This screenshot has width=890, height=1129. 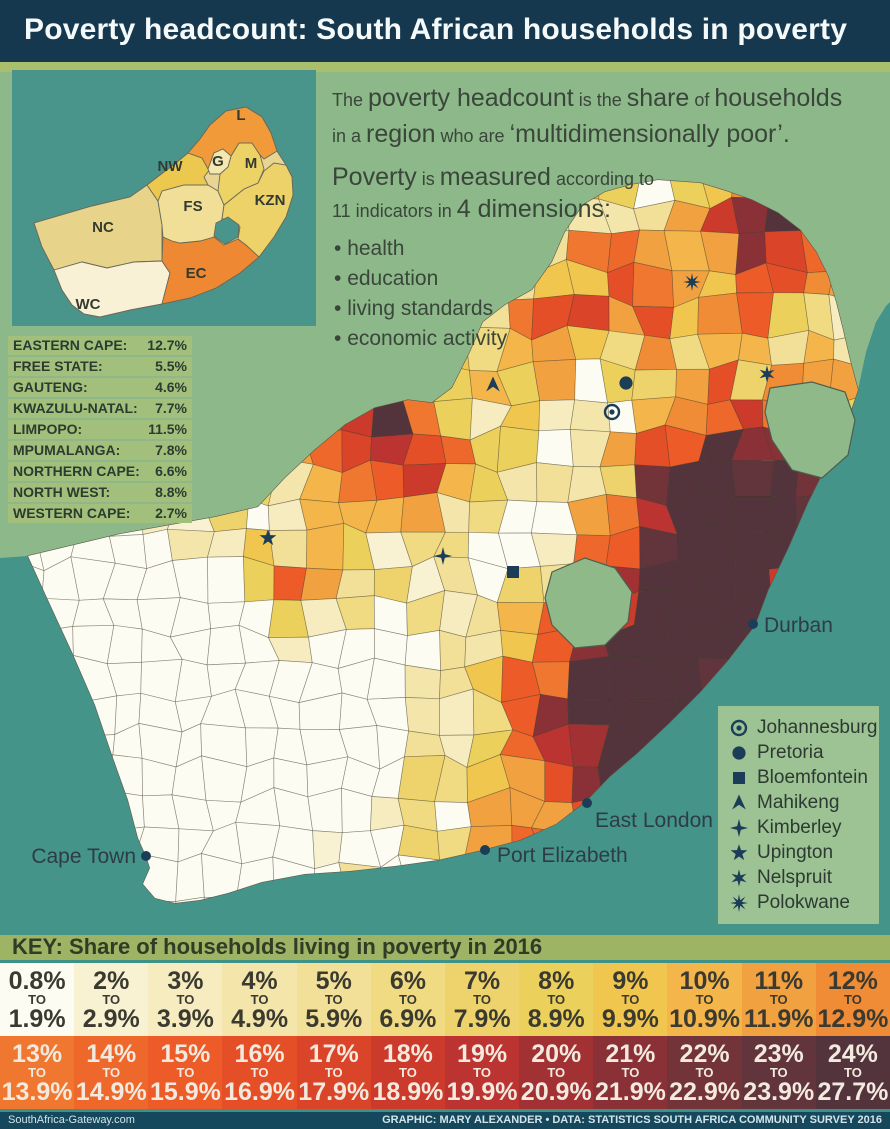 I want to click on key-cell-0.8%: 0.8% TO 1.9%, so click(x=37, y=999).